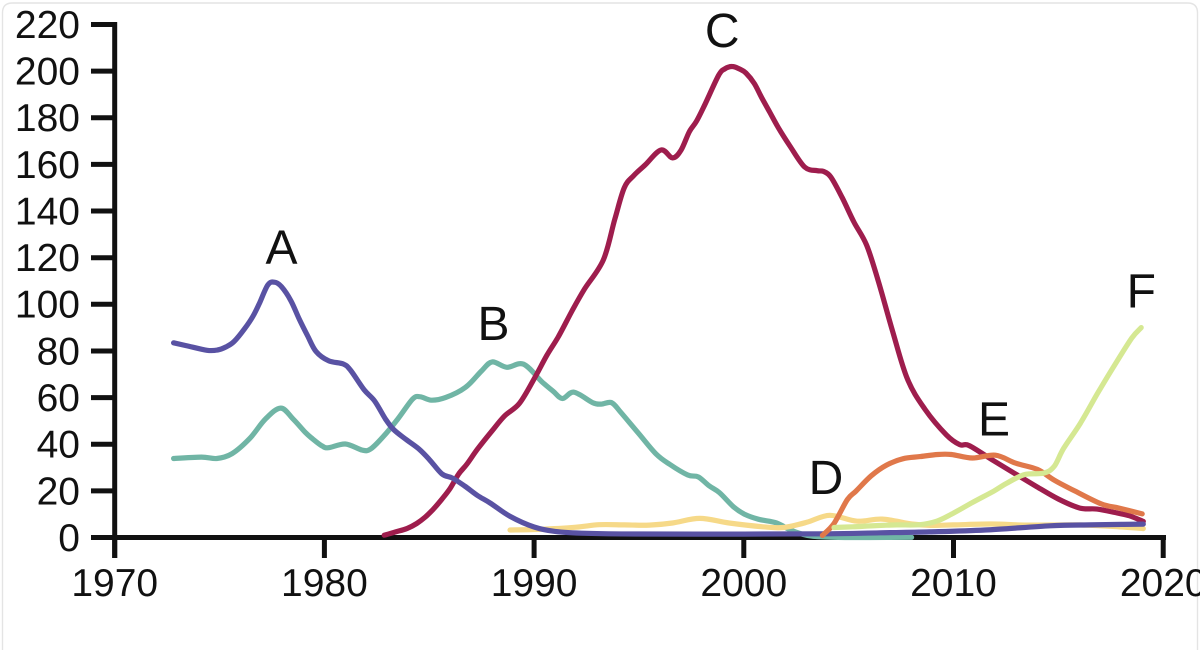 This screenshot has width=1200, height=650. What do you see at coordinates (47, 25) in the screenshot?
I see `svg-text: 220` at bounding box center [47, 25].